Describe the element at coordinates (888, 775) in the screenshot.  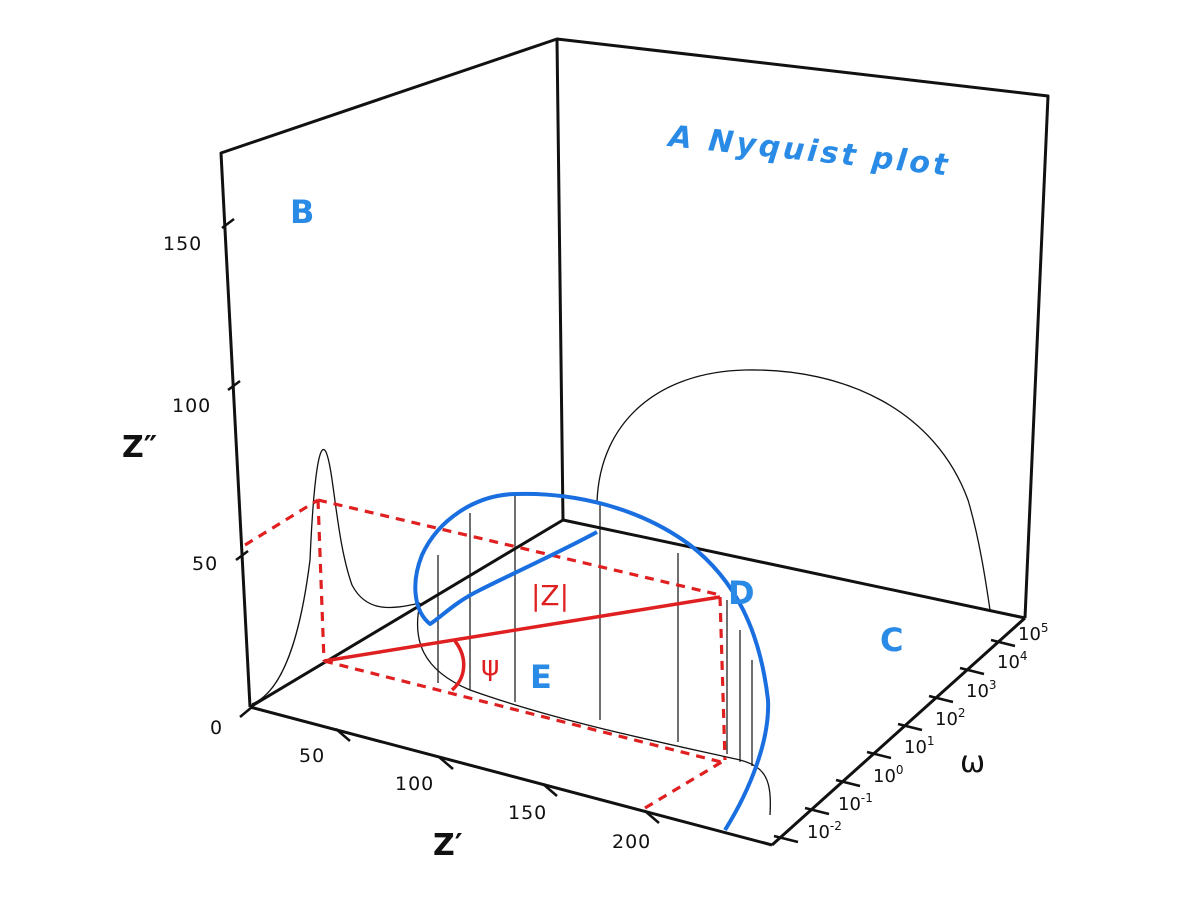
I see `omega-tick-1e0: 10⁰` at that location.